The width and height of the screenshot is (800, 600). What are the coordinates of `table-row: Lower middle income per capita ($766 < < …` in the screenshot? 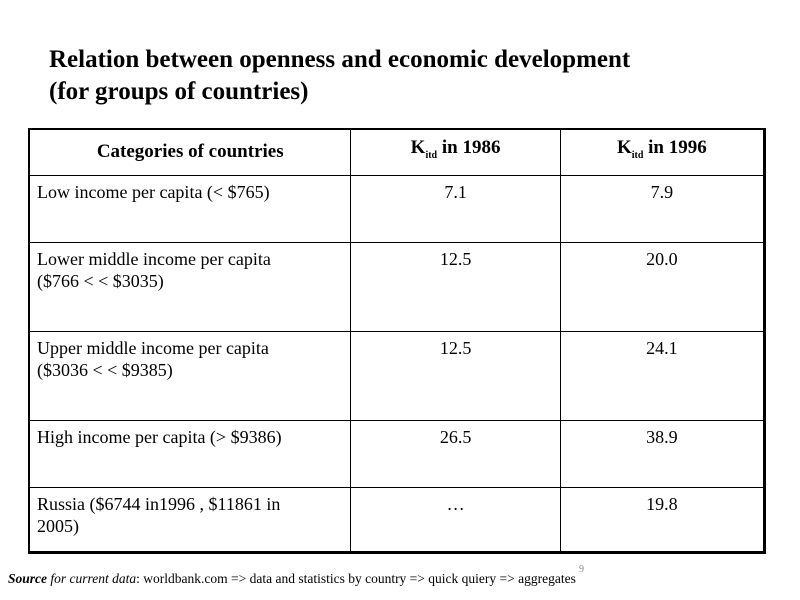 It's located at (397, 286).